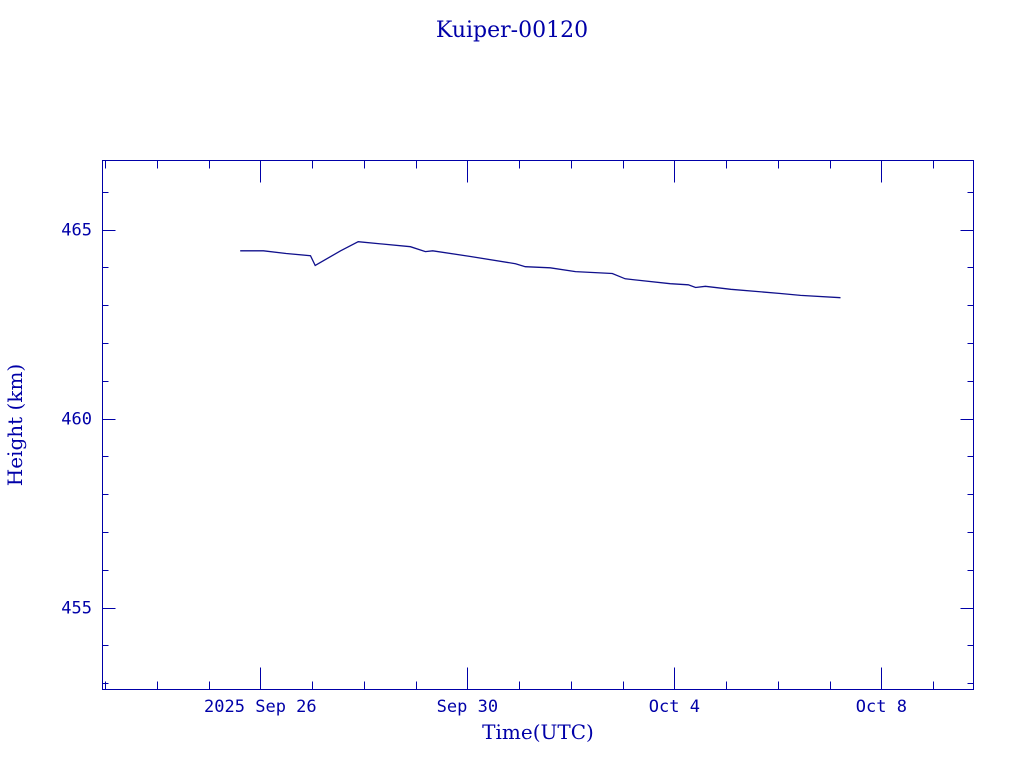 The width and height of the screenshot is (1024, 768). I want to click on x-tick-label: 2025 Sep 26, so click(260, 707).